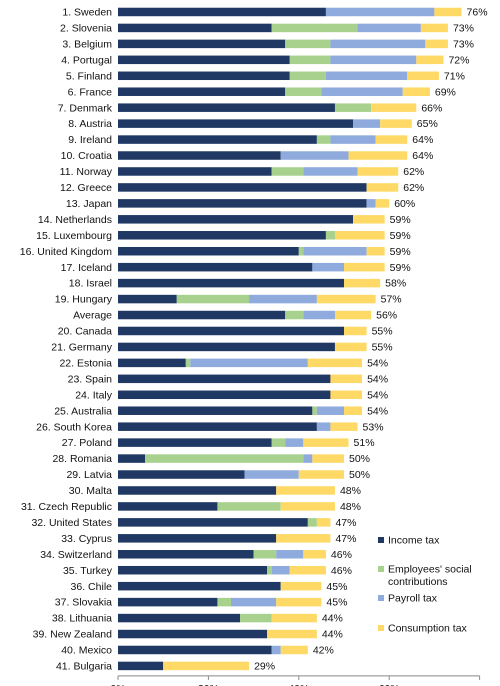 This screenshot has width=500, height=686. Describe the element at coordinates (381, 628) in the screenshot. I see `legend-swatch-consumption-tax` at that location.